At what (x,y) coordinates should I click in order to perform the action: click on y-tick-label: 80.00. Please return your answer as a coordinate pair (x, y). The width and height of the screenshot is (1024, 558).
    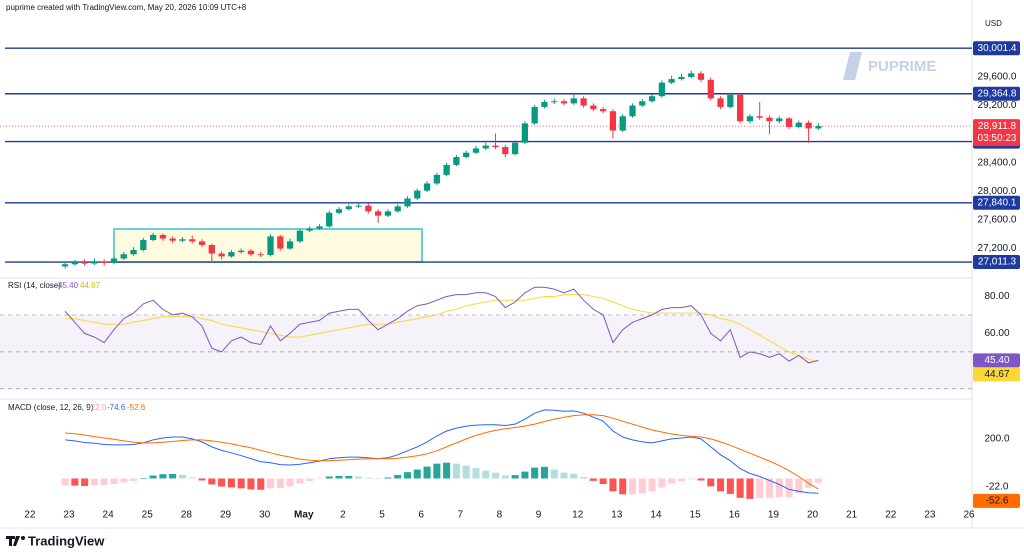
    Looking at the image, I should click on (996, 296).